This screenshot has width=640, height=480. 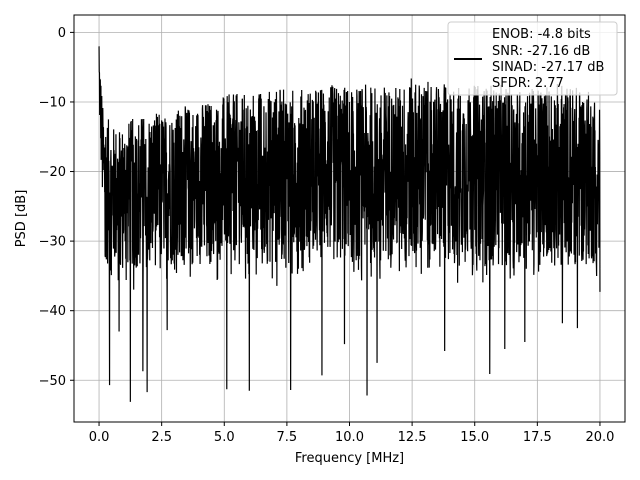 What do you see at coordinates (99, 437) in the screenshot?
I see `x-tick-label: 0.0` at bounding box center [99, 437].